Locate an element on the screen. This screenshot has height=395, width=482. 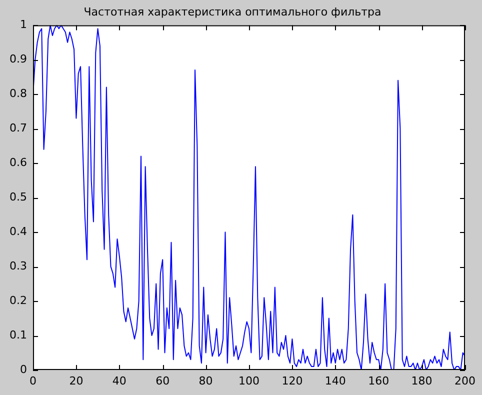
x-tick-label: 60 is located at coordinates (163, 381).